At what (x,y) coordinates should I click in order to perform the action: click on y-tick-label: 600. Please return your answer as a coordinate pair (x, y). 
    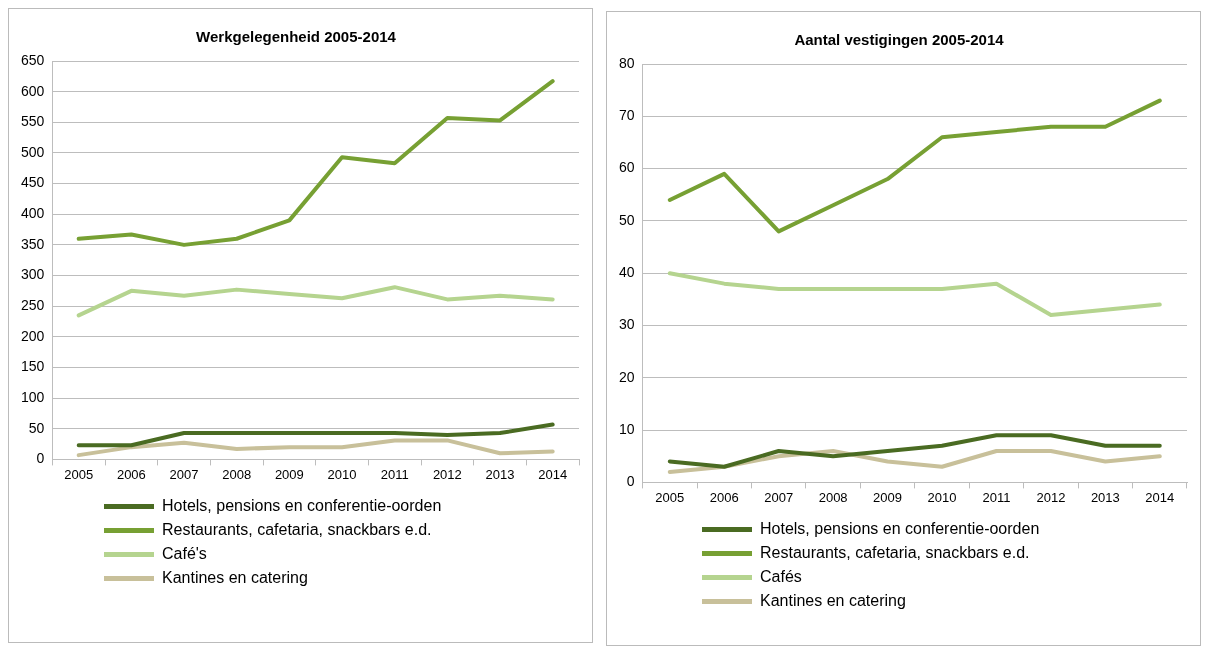
    Looking at the image, I should click on (33, 90).